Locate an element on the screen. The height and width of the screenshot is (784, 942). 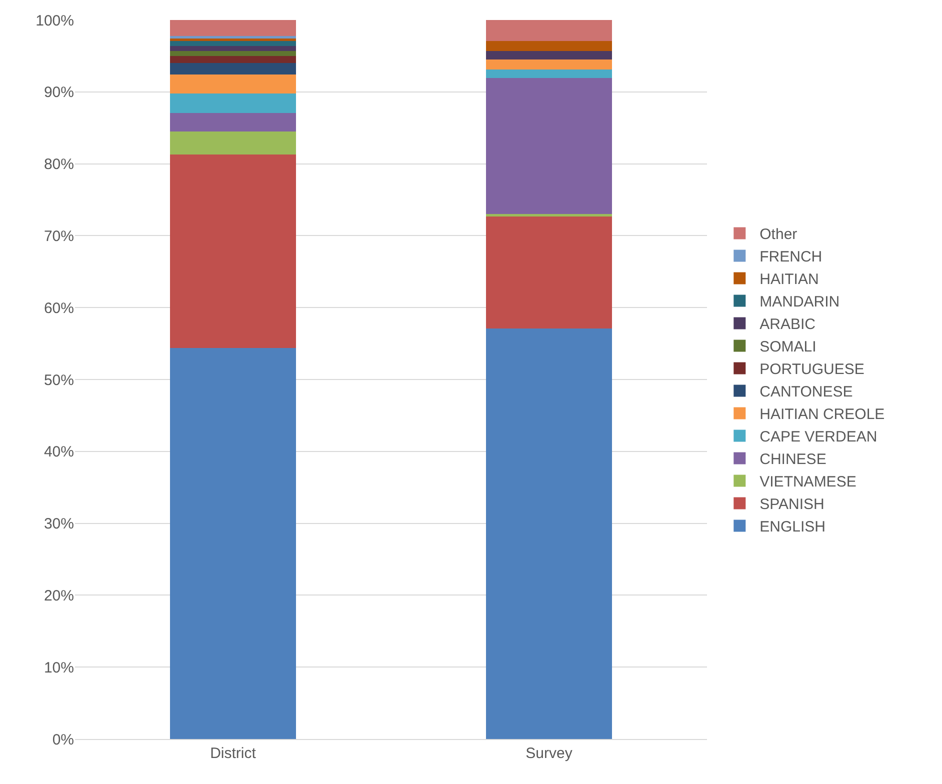
legend-label: HAITIAN is located at coordinates (789, 279).